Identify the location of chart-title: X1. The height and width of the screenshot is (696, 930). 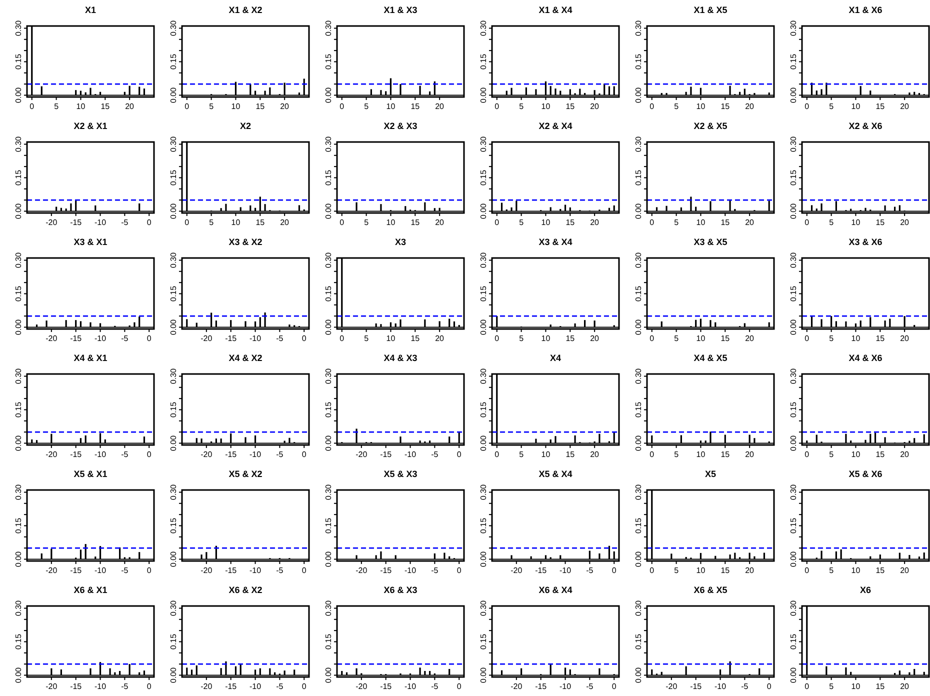
(90, 10).